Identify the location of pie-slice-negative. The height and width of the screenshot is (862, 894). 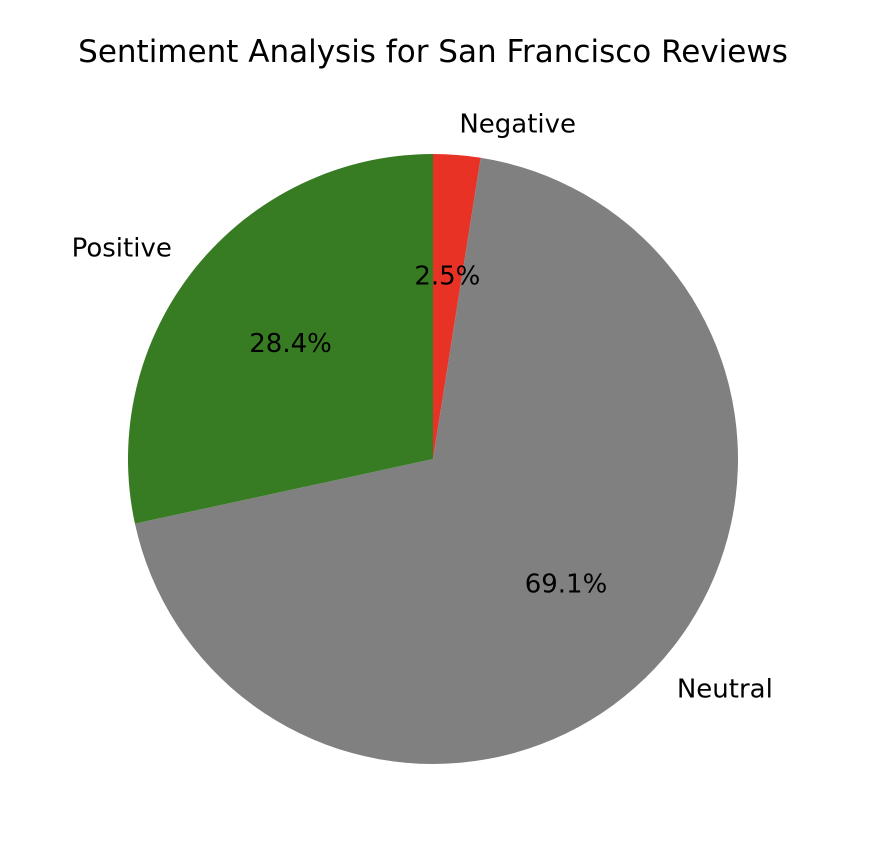
(457, 306).